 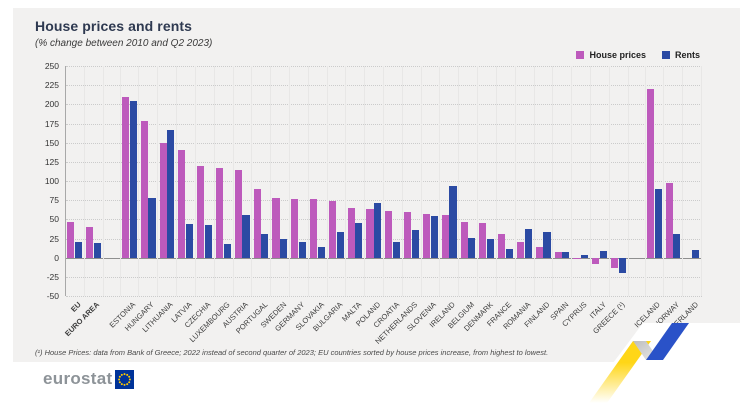 I want to click on legend-item-rents: Rents, so click(x=680, y=55).